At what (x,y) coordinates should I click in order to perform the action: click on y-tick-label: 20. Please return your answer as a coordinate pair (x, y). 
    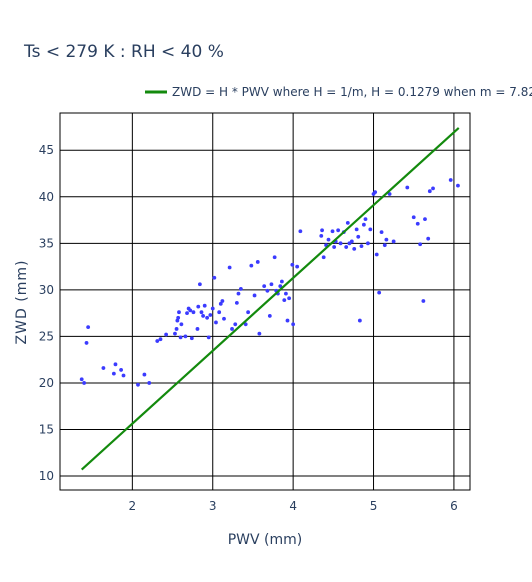
    Looking at the image, I should click on (46, 383).